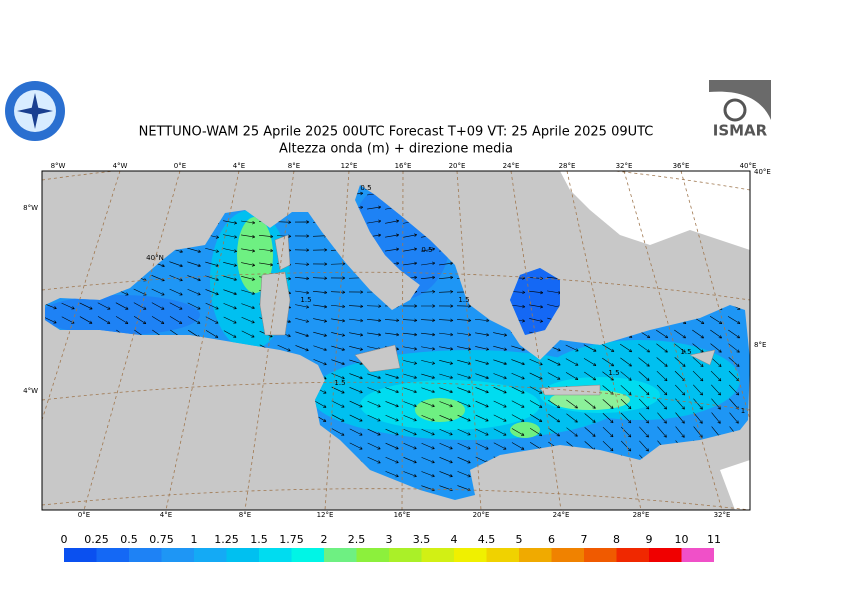  Describe the element at coordinates (519, 539) in the screenshot. I see `colorbar-label: 5` at that location.